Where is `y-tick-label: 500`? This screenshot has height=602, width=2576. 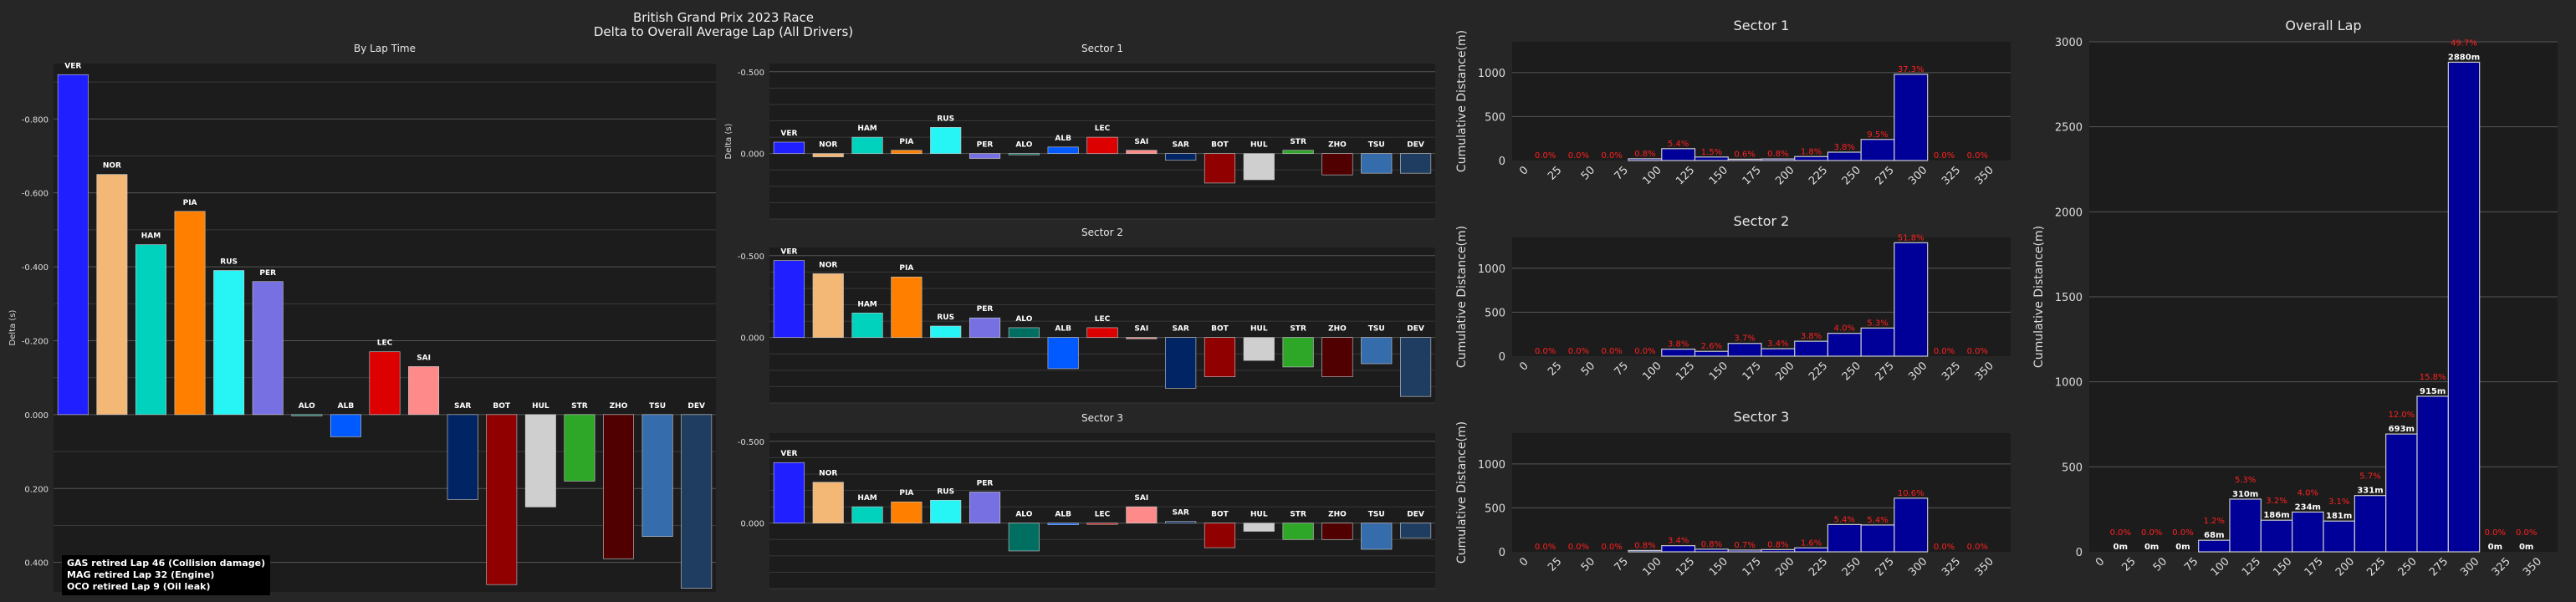
y-tick-label: 500 is located at coordinates (1495, 509).